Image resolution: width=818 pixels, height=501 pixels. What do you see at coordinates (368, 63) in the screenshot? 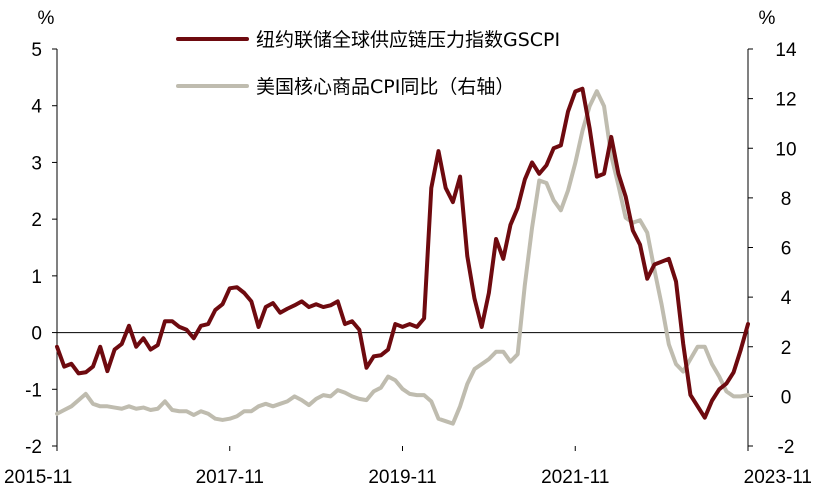
I see `legend: 纽约联储全球供应链压力指数GSCPI 美国核心商品CPI同比（右轴）` at bounding box center [368, 63].